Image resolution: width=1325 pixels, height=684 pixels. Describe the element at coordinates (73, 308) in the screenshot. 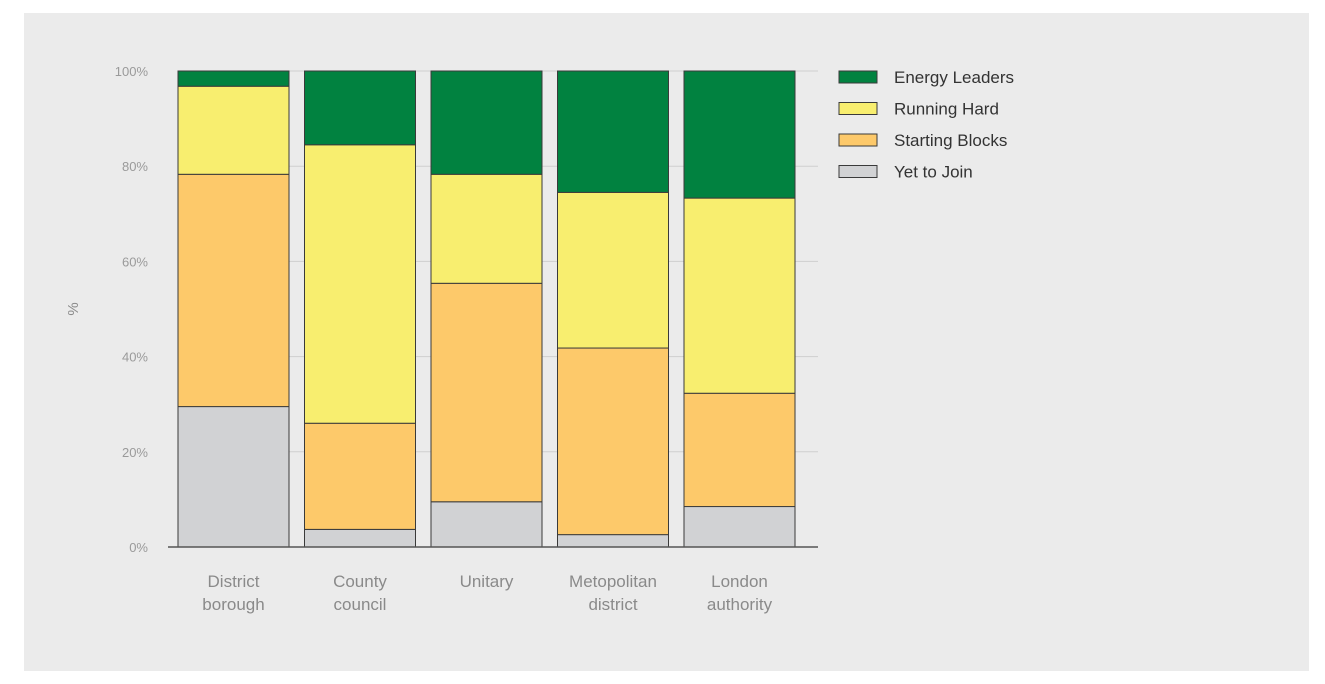

I see `y-axis-label: %` at that location.